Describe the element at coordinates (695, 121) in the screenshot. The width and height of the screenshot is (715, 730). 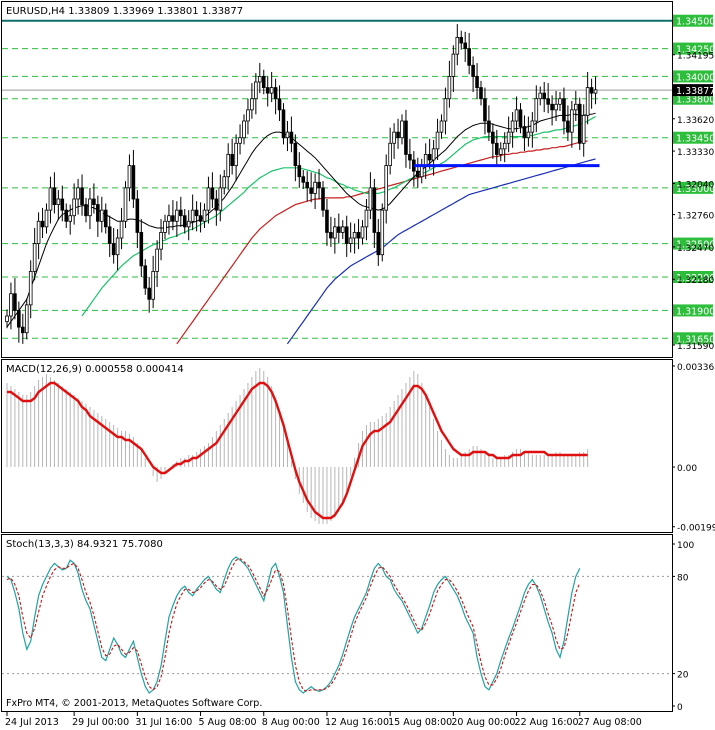
I see `price-tick-label-1: 1.33620` at that location.